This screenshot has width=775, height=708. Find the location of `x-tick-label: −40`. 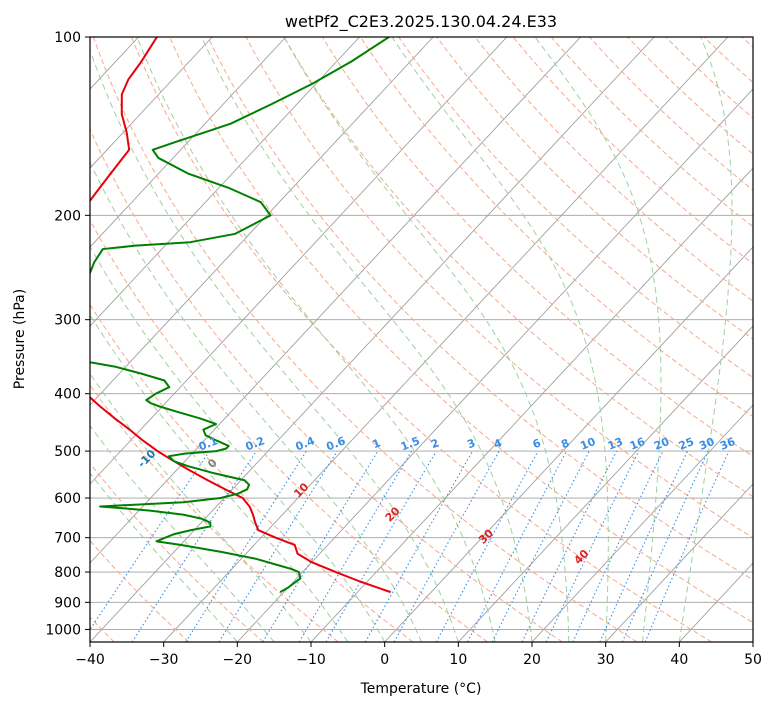

x-tick-label: −40 is located at coordinates (90, 660).